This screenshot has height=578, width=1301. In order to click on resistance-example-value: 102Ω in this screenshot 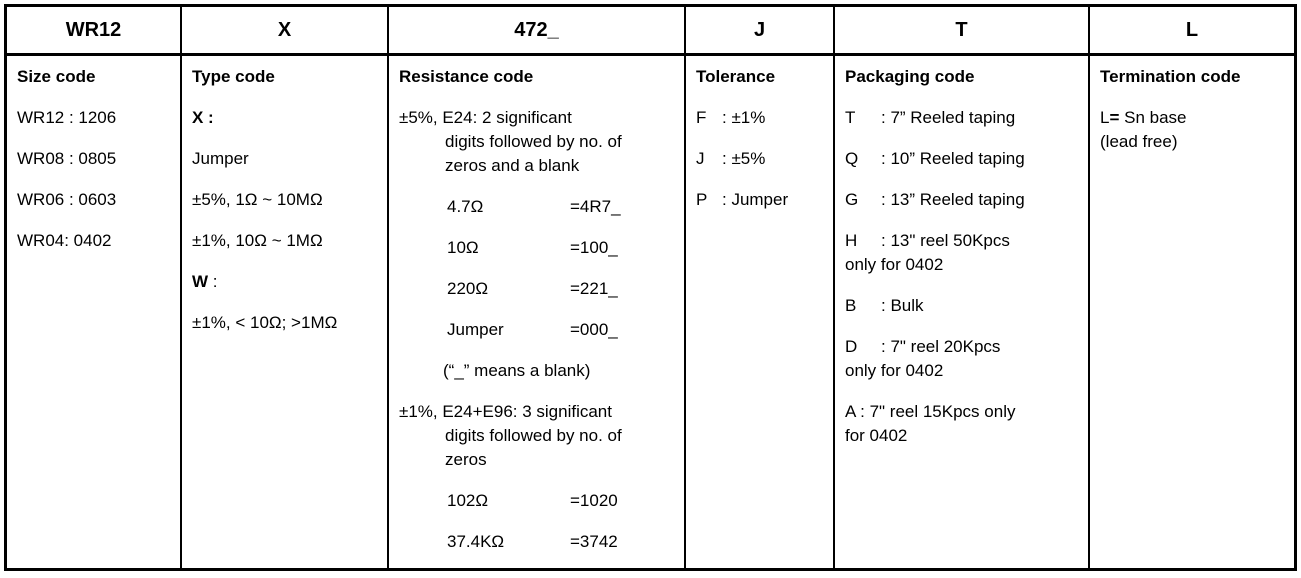, I will do `click(468, 500)`.